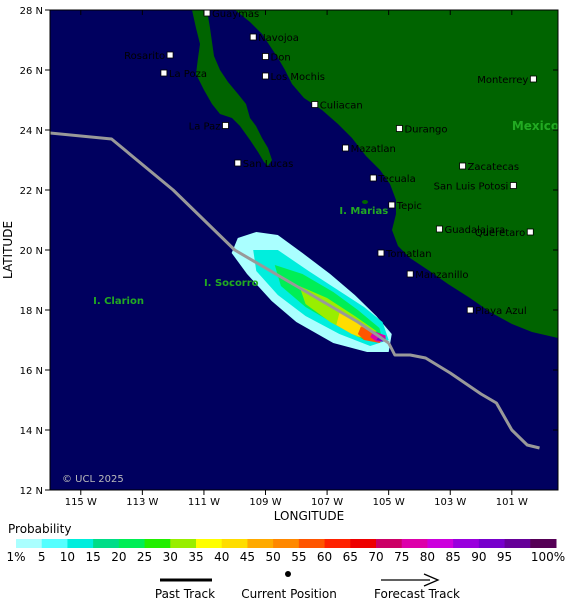 The height and width of the screenshot is (609, 580). What do you see at coordinates (463, 396) in the screenshot?
I see `forecast-track-line` at bounding box center [463, 396].